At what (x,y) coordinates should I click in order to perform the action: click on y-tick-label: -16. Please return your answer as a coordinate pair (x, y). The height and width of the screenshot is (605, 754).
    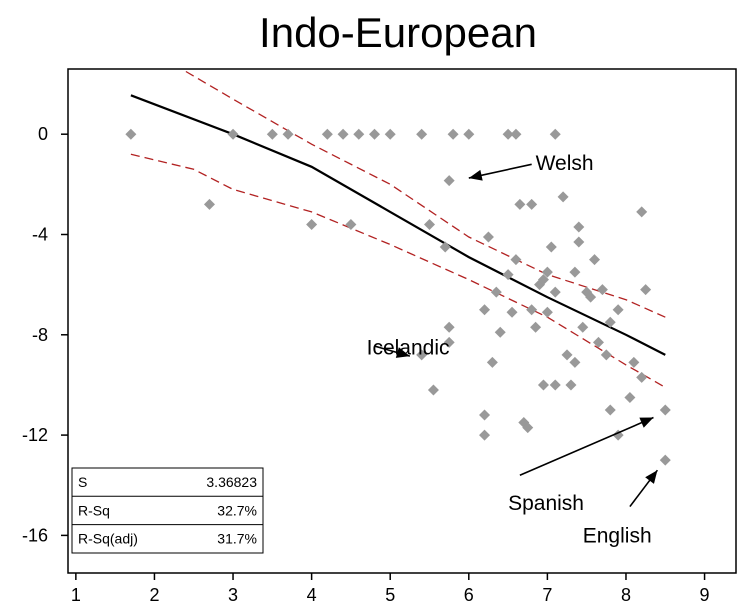
    Looking at the image, I should click on (35, 535).